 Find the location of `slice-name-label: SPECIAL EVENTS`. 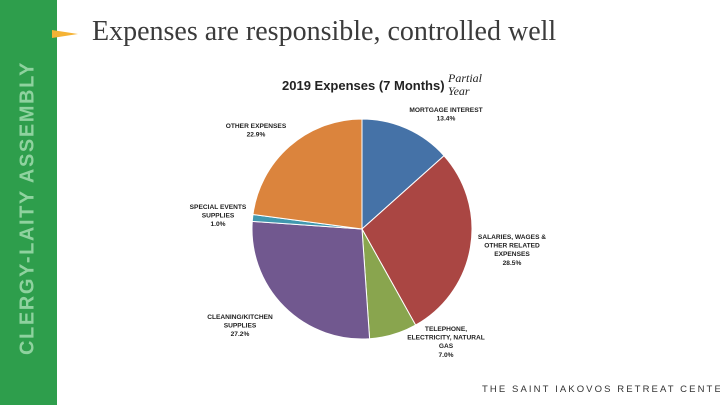

slice-name-label: SPECIAL EVENTS is located at coordinates (218, 207).